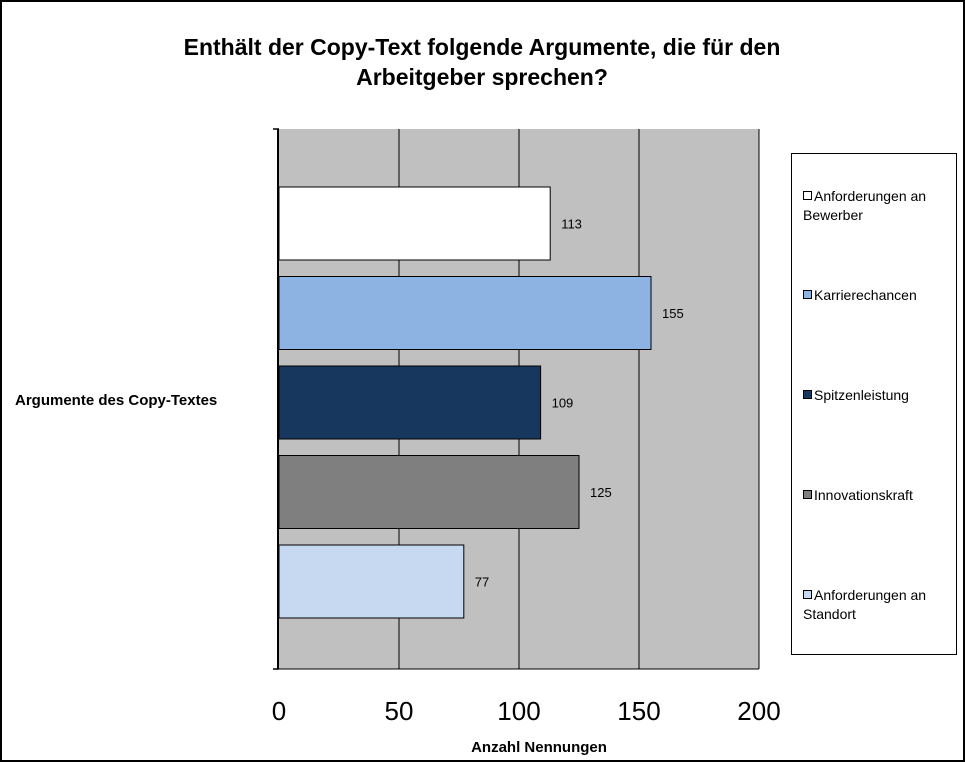  I want to click on legend-label: Anforderungen an Standort, so click(865, 604).